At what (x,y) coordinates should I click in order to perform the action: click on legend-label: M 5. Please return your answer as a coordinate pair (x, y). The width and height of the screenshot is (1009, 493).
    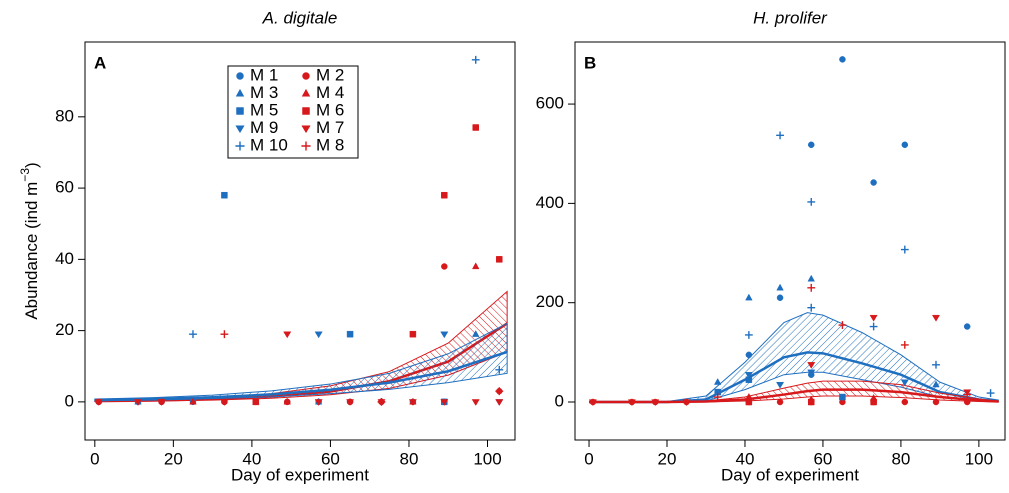
    Looking at the image, I should click on (264, 109).